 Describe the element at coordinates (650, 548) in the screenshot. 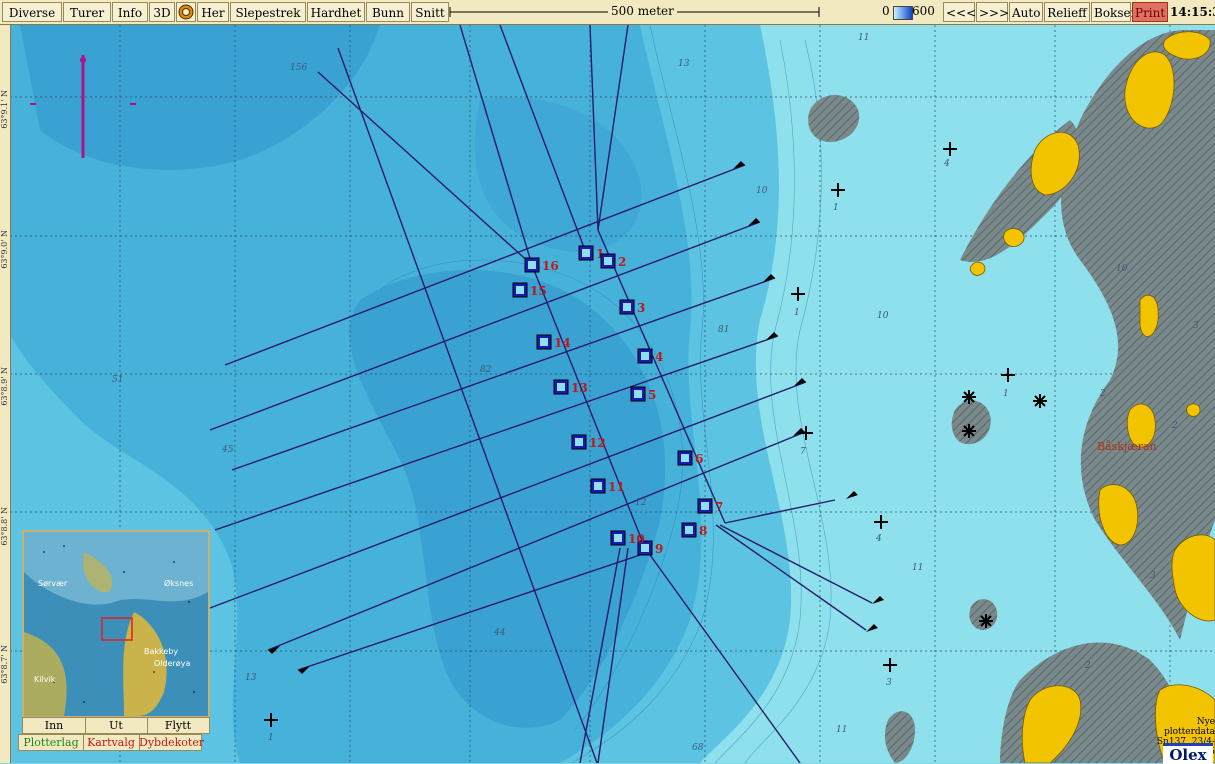

I see `waypoint-9: 9` at that location.